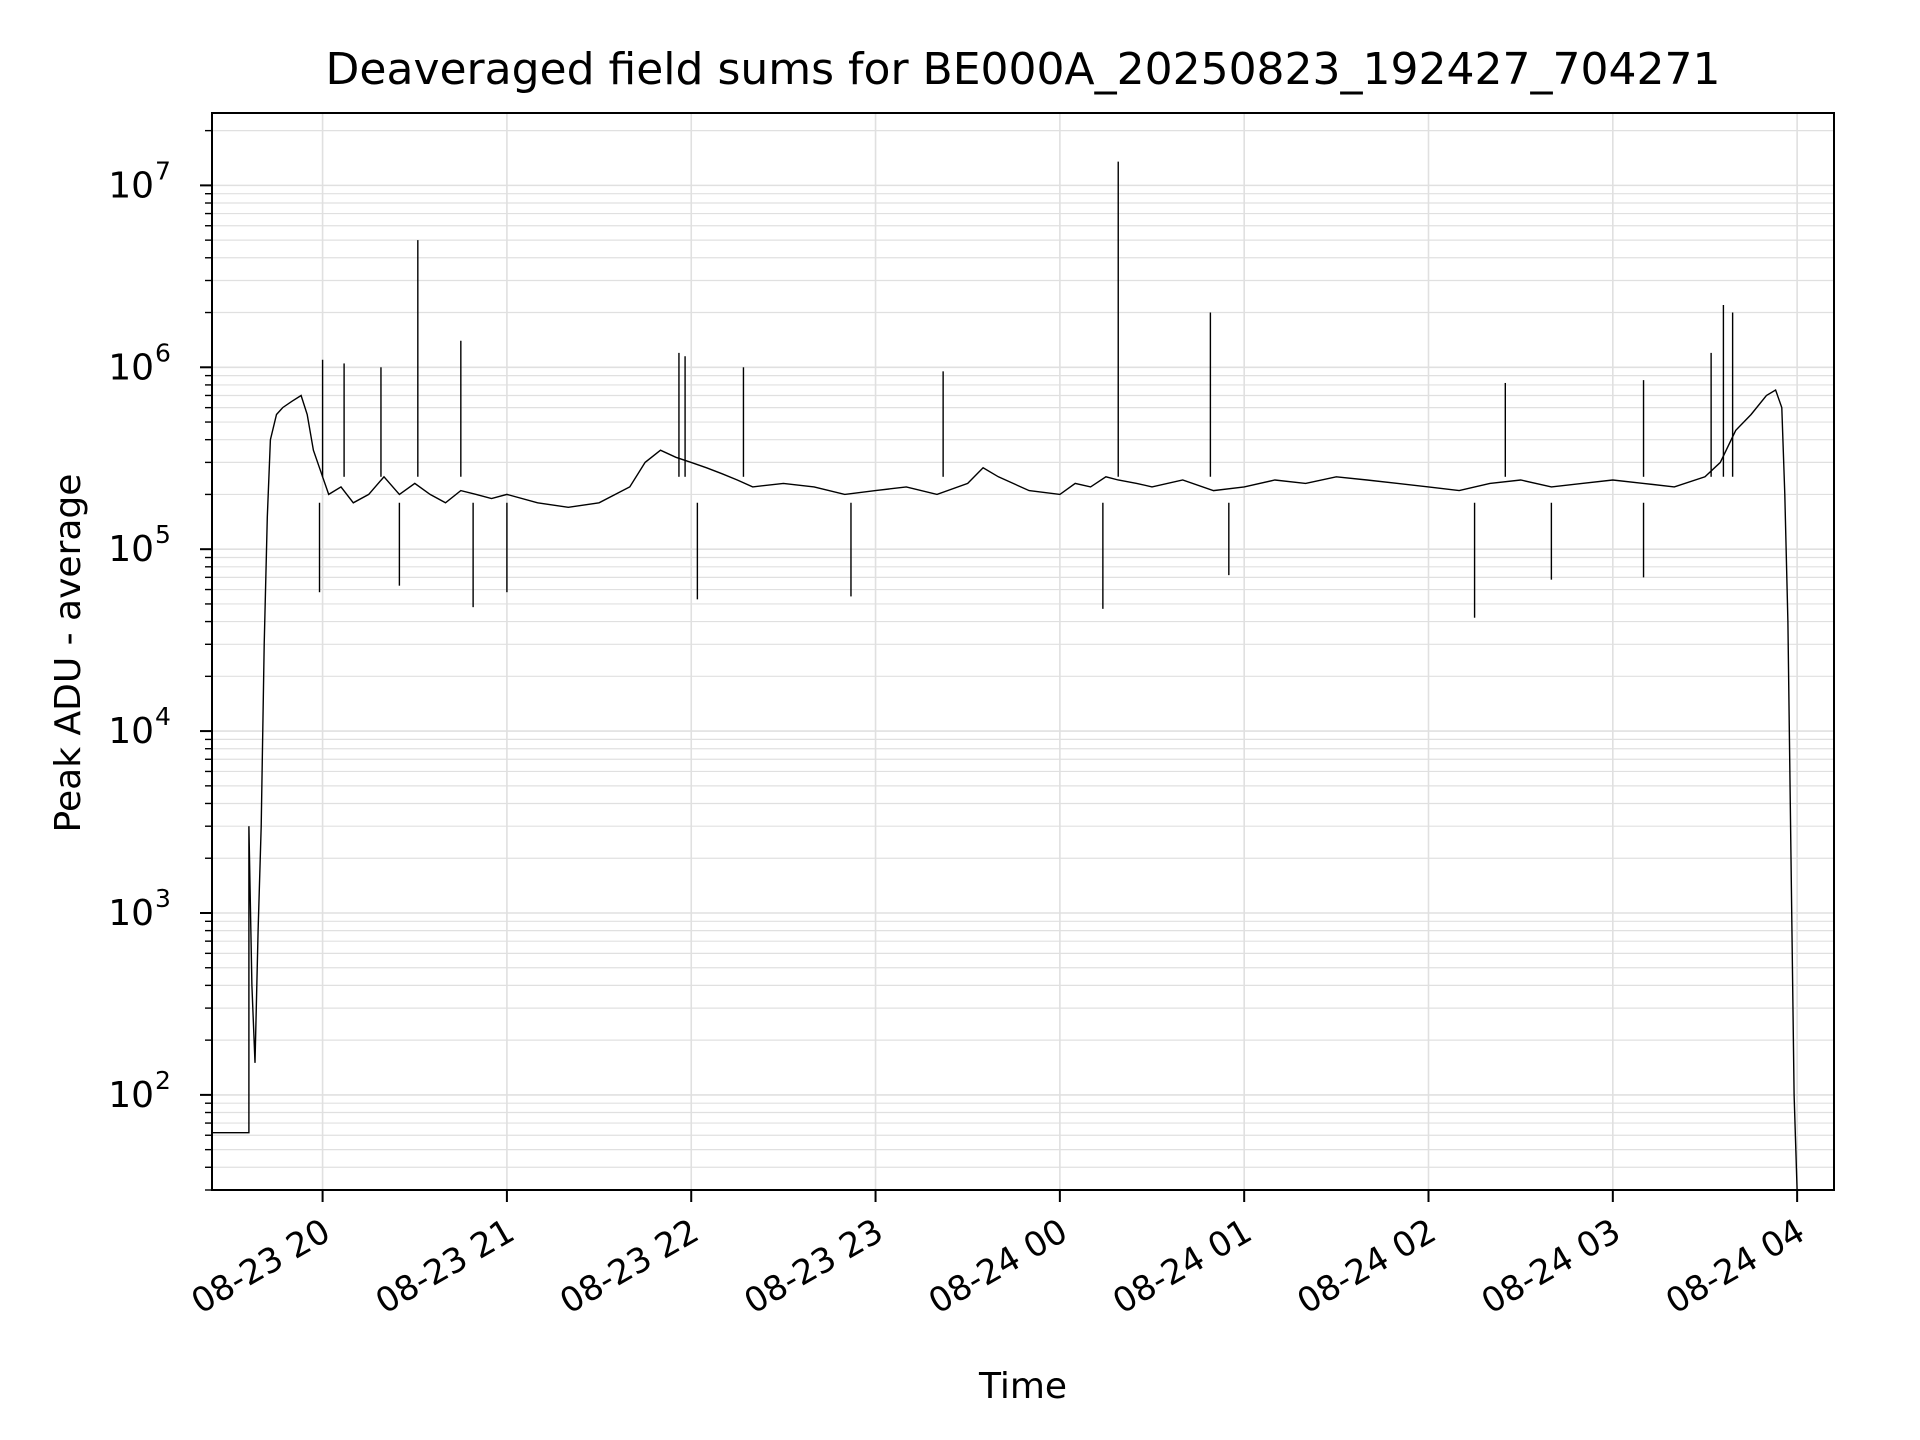 The height and width of the screenshot is (1440, 1920). Describe the element at coordinates (68, 653) in the screenshot. I see `y-axis-label: Peak ADU - average` at that location.